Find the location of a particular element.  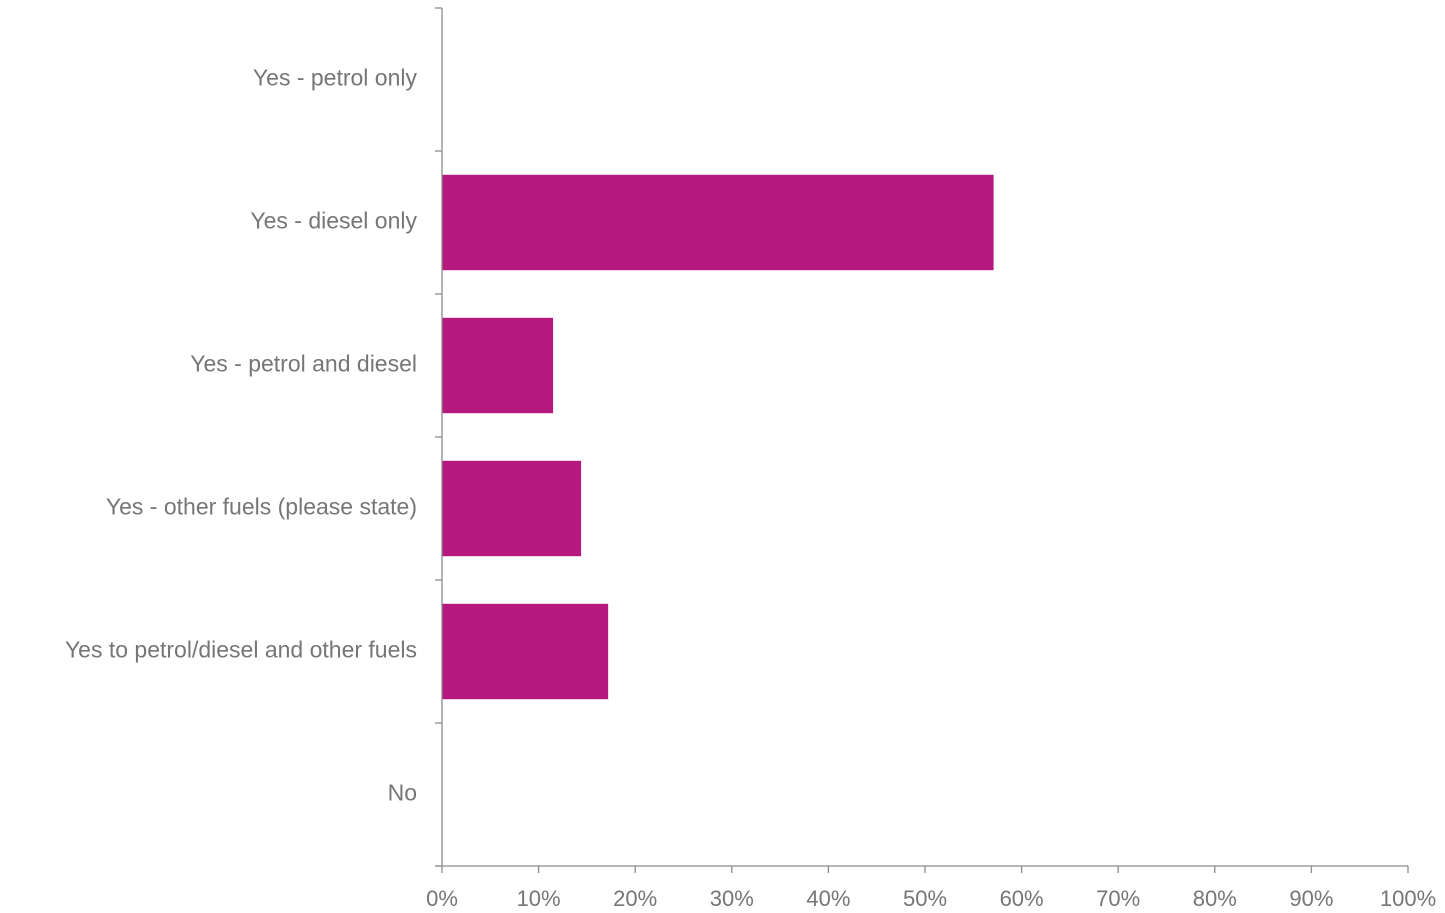

category-label: Yes - other fuels (please state) is located at coordinates (261, 507).